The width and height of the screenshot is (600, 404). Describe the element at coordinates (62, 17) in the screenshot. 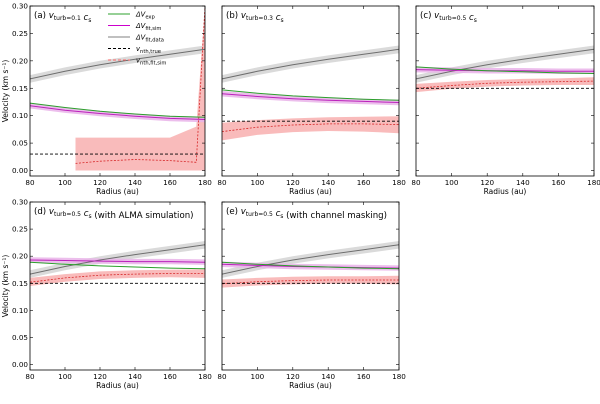

I see `panel-title: (a) vturb=0.1 cs` at that location.